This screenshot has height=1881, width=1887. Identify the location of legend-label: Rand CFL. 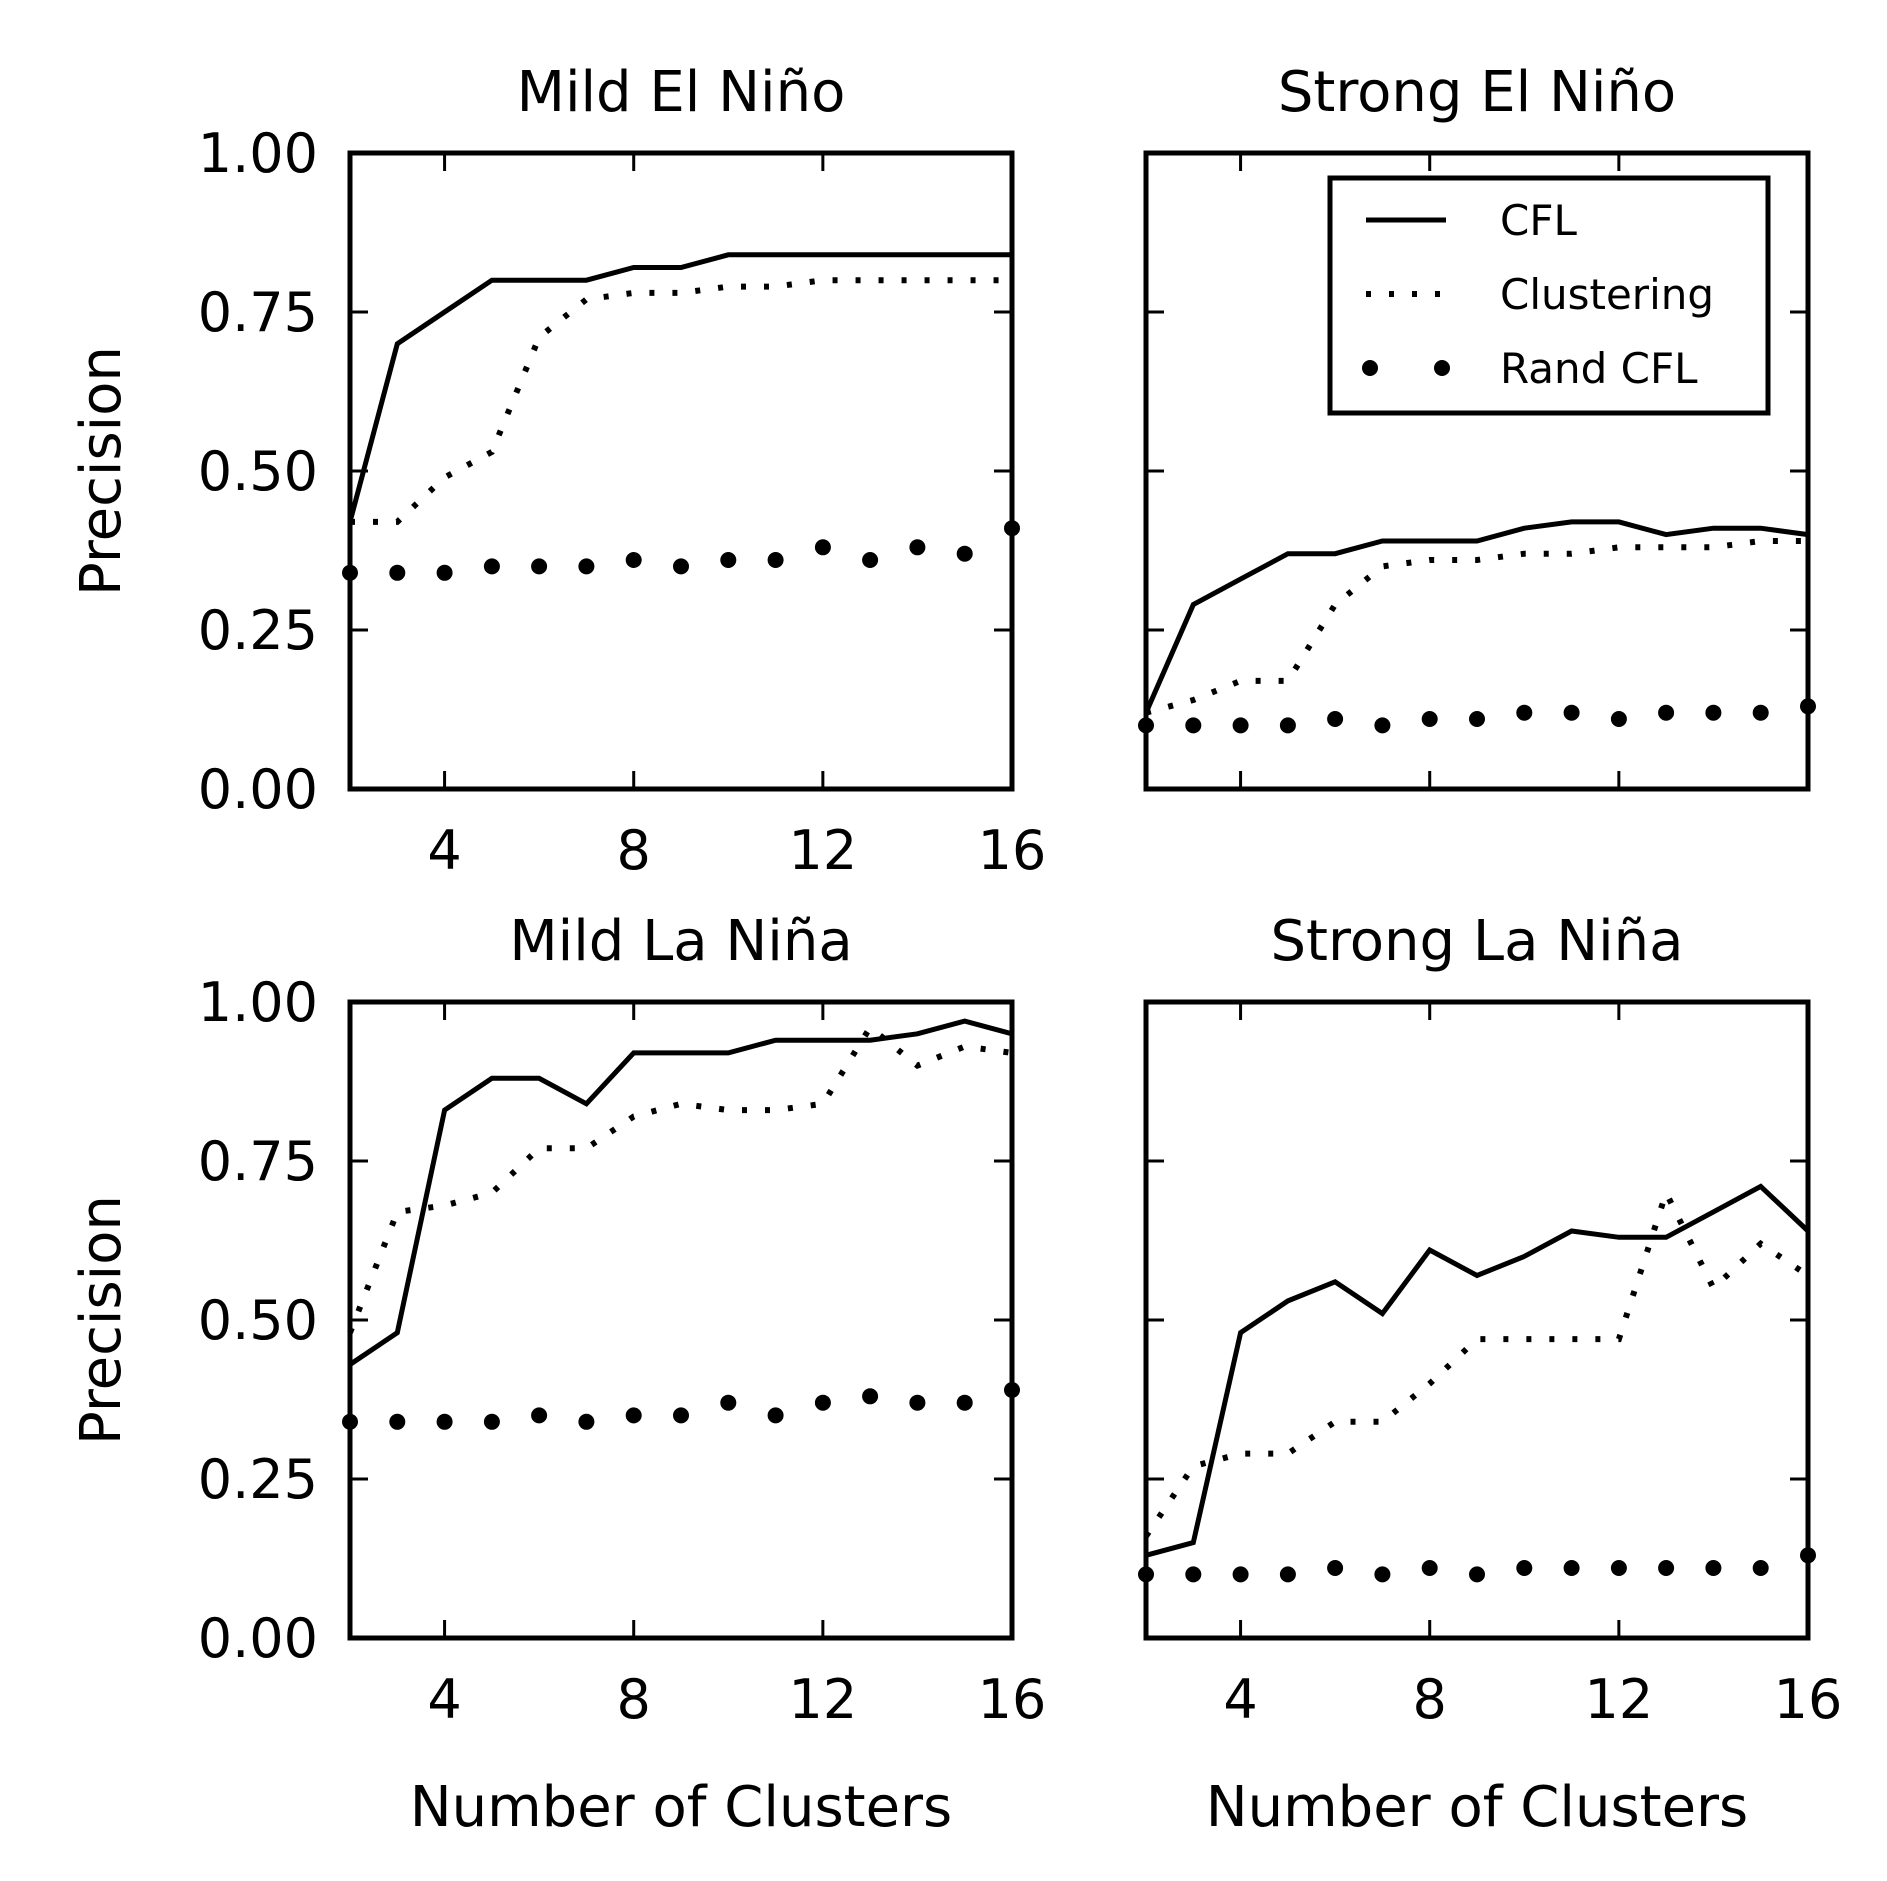
(1599, 368).